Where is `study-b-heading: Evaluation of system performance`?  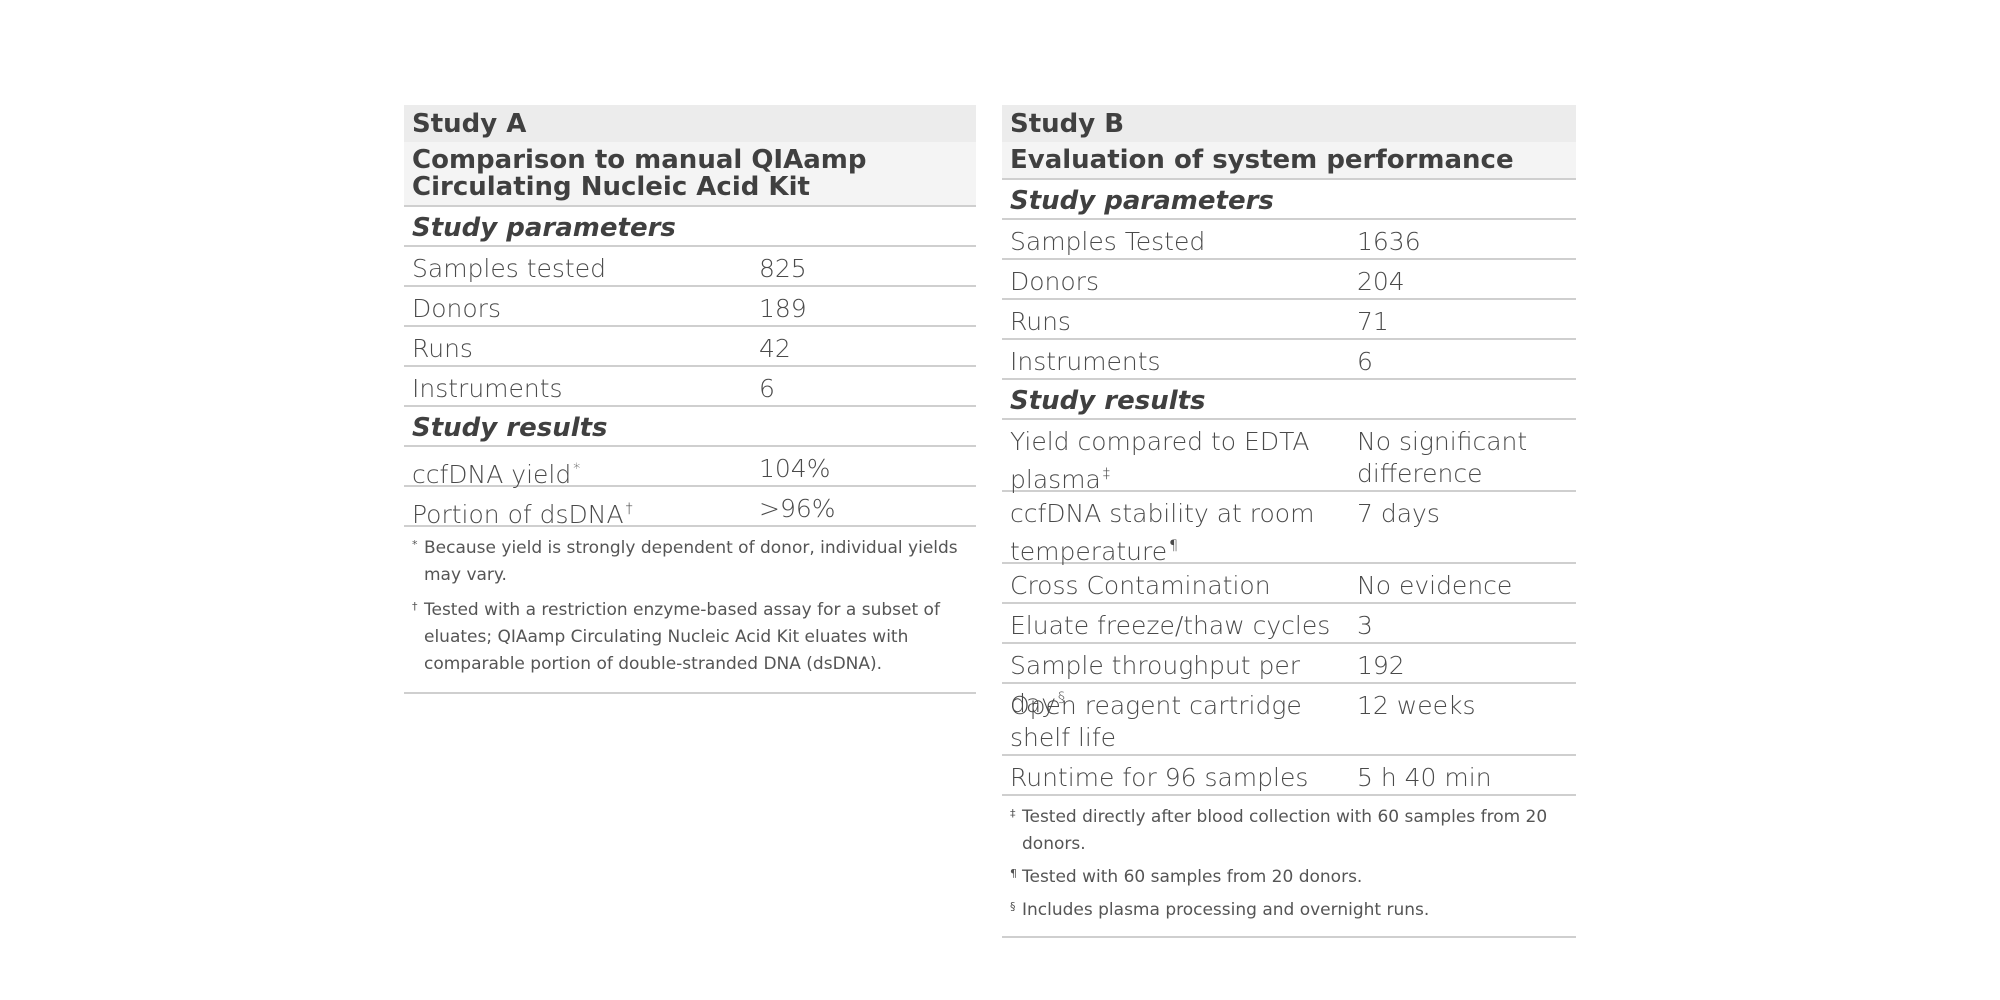 study-b-heading: Evaluation of system performance is located at coordinates (1289, 161).